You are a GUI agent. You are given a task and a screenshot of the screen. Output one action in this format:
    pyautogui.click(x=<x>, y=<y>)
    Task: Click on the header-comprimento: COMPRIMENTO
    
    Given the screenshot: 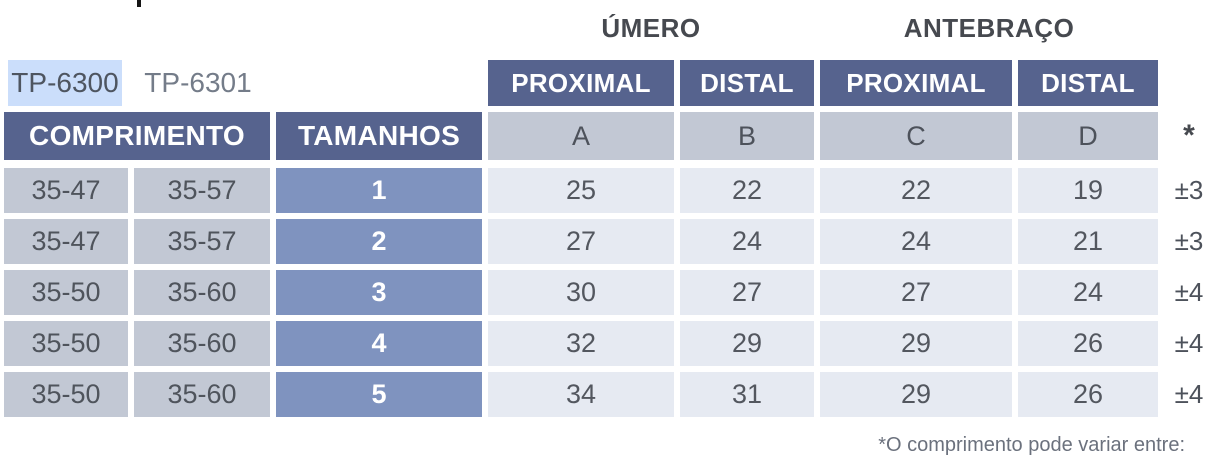 What is the action you would take?
    pyautogui.click(x=137, y=136)
    